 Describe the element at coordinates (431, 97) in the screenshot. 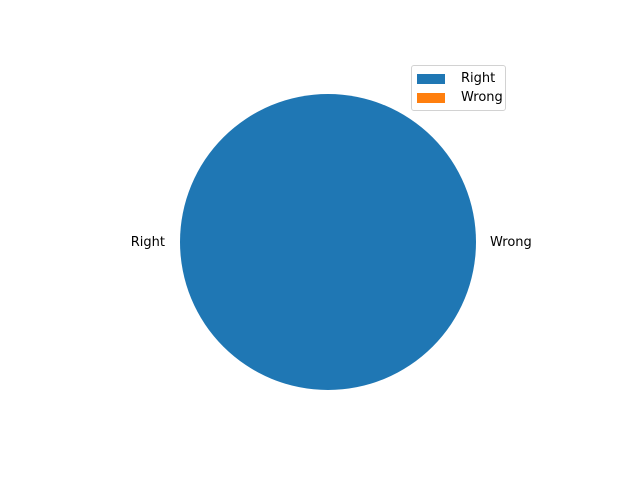

I see `legend-swatch-wrong` at that location.